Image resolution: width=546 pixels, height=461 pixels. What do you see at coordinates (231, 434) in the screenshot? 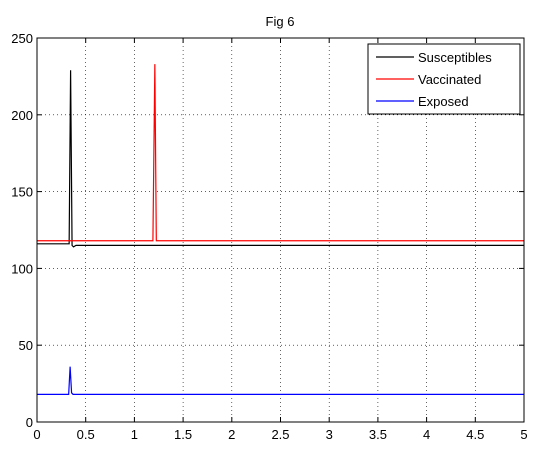
I see `x-tick-label: 2` at bounding box center [231, 434].